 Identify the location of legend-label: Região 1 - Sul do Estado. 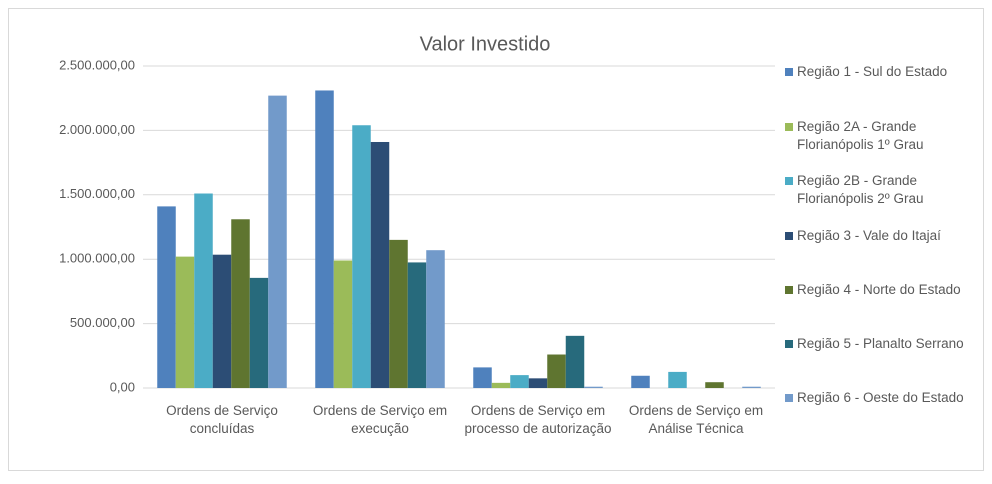
(872, 71).